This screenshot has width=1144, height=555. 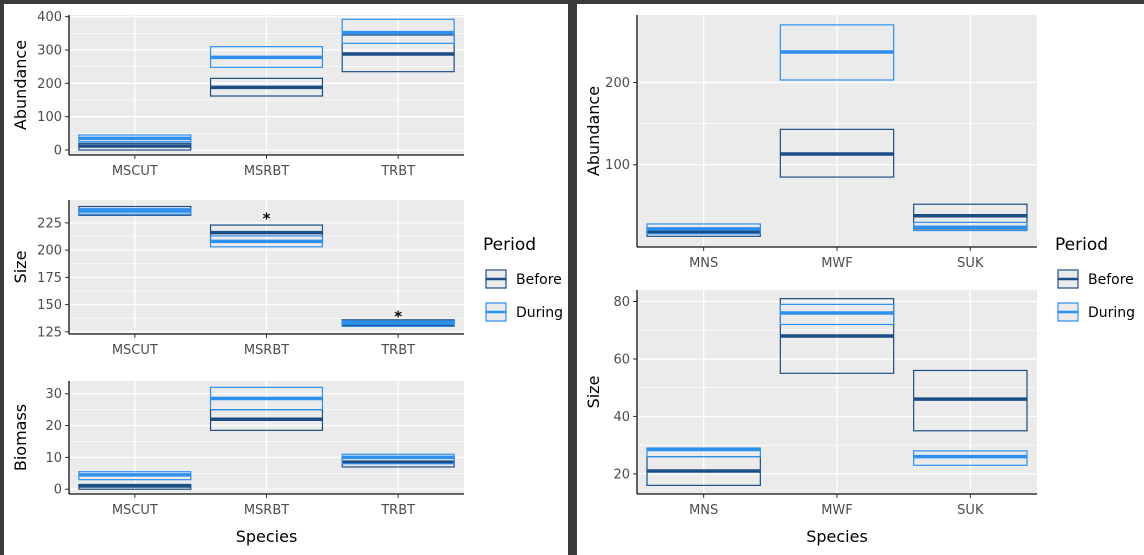 I want to click on significance-star-trbt: *, so click(x=398, y=316).